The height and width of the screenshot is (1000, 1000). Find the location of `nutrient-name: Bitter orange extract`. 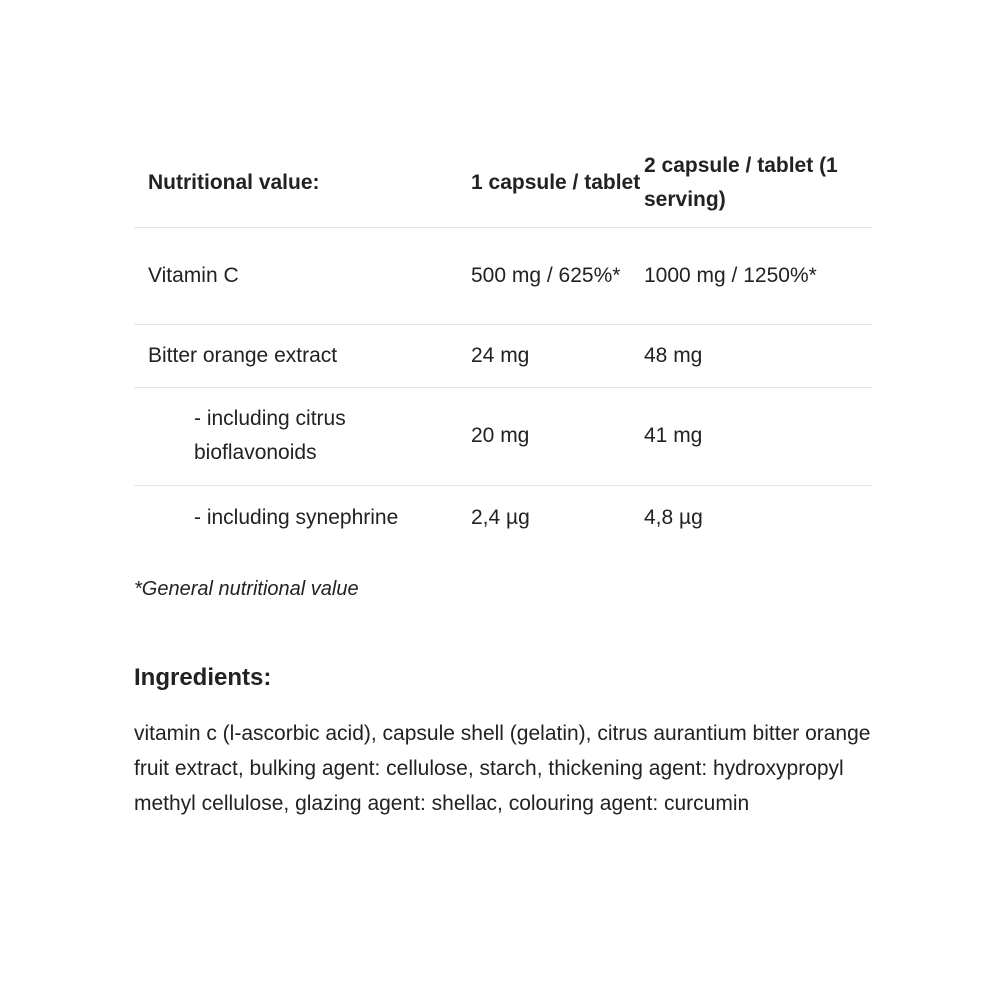

nutrient-name: Bitter orange extract is located at coordinates (243, 355).